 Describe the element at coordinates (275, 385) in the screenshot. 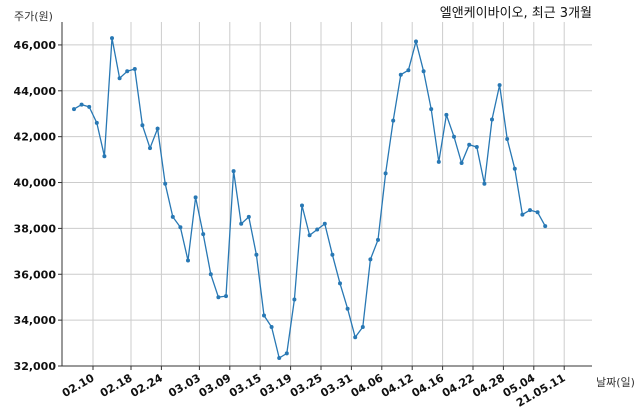

I see `x-tick-label: 03.19` at that location.